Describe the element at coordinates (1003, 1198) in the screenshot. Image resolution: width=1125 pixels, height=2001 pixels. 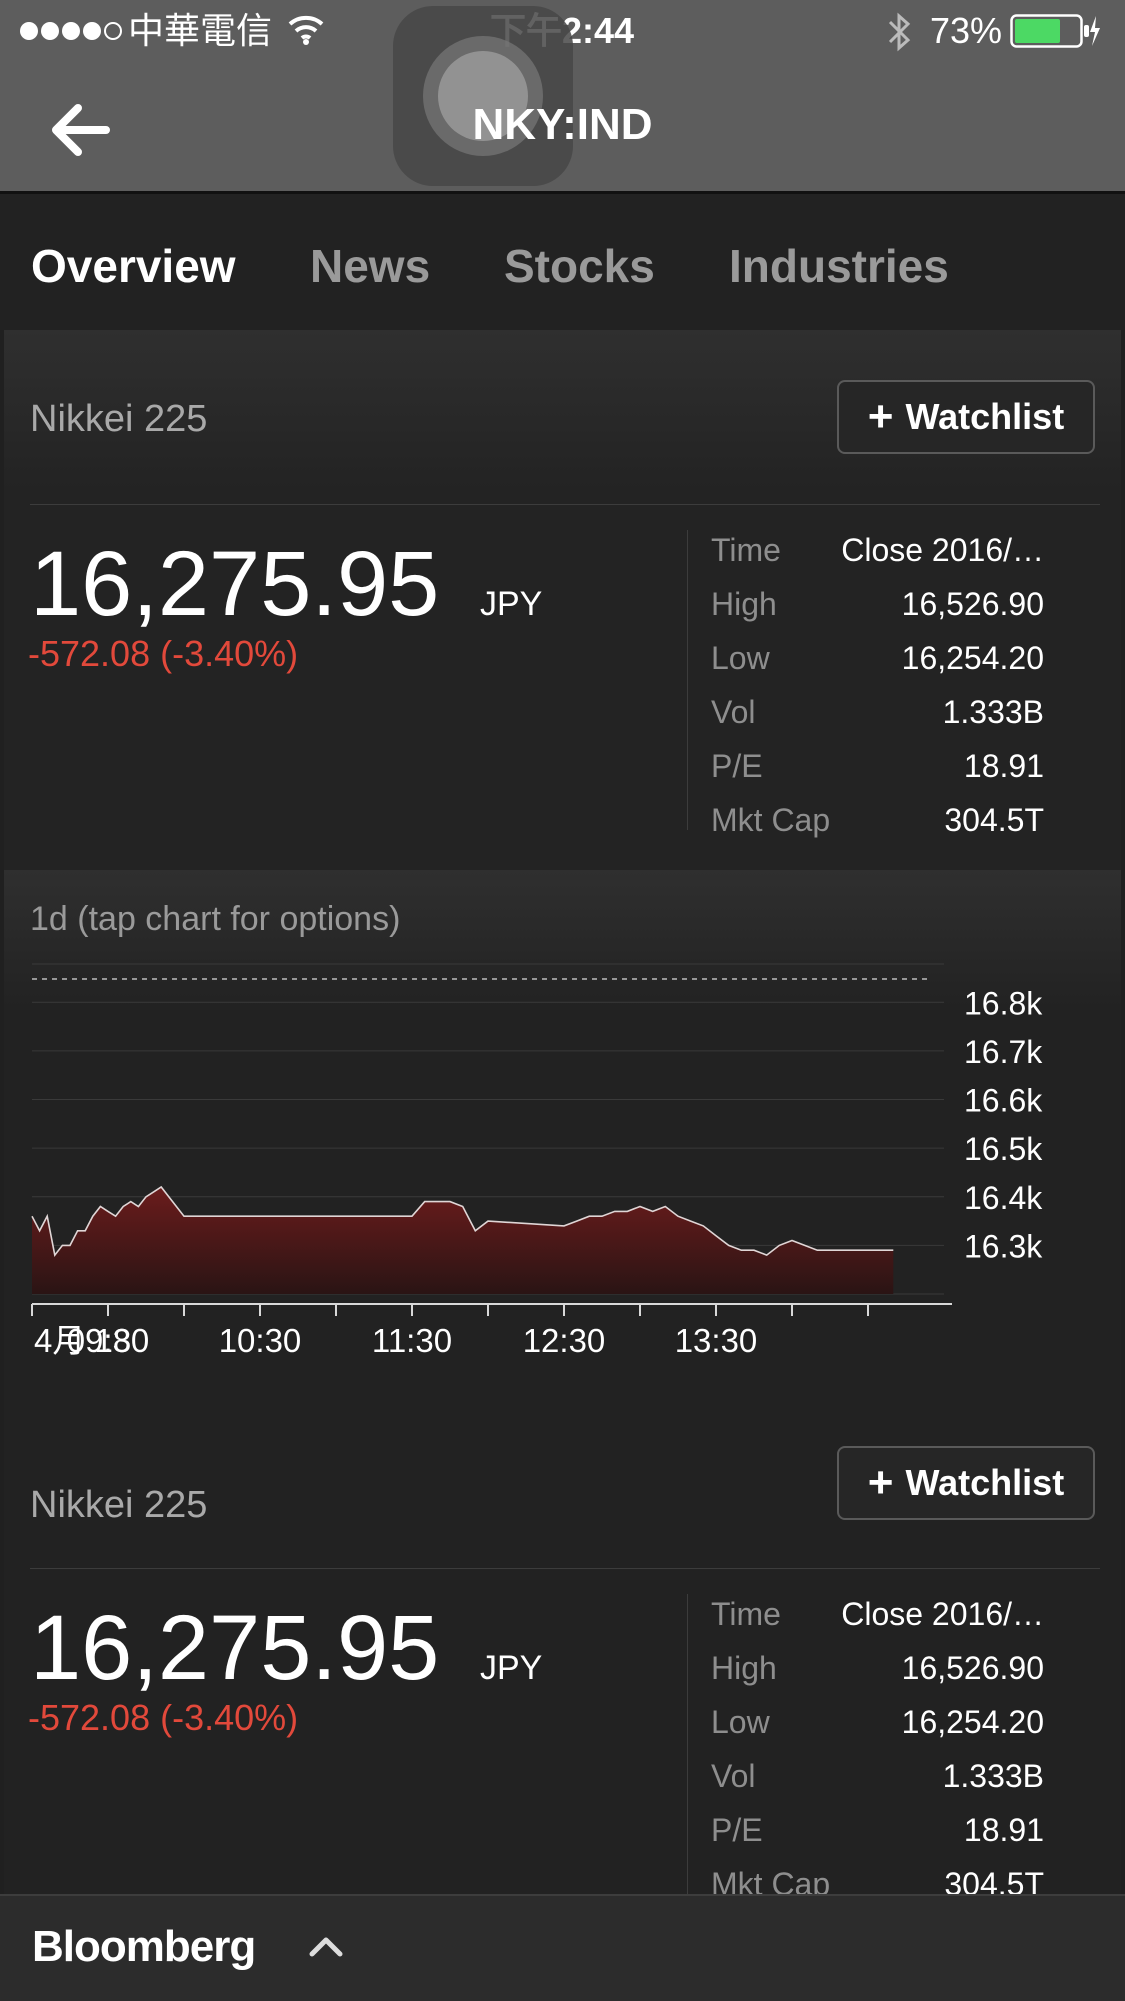
I see `y-tick-label: 16.4k` at that location.